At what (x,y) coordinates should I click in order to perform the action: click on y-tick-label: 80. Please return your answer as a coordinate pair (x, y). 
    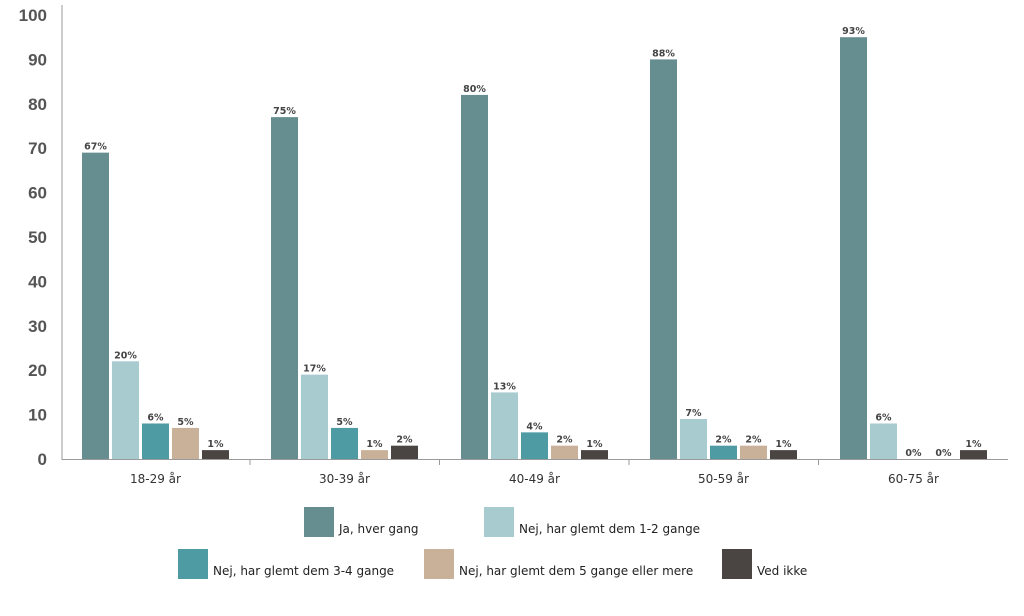
    Looking at the image, I should click on (37, 104).